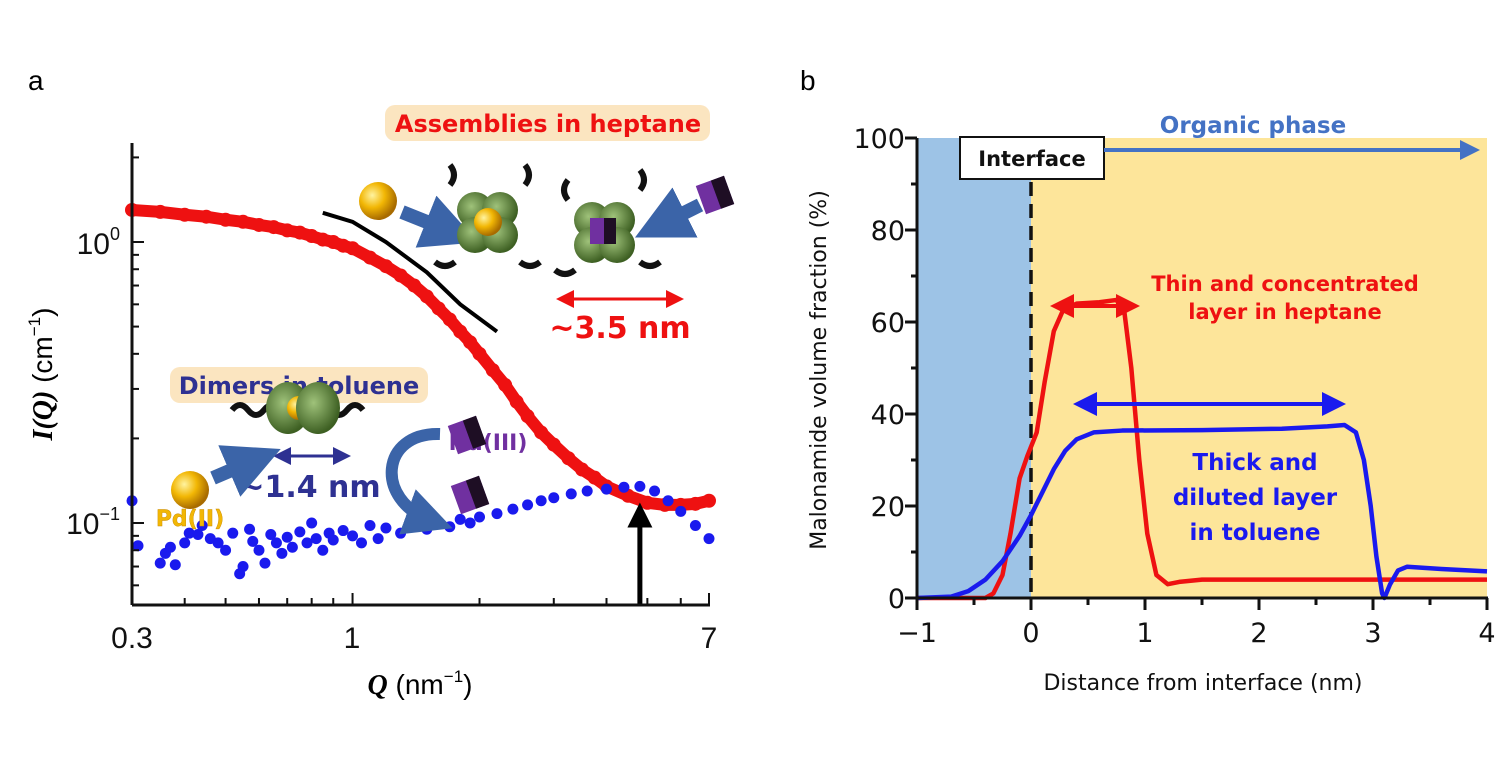 This screenshot has height=778, width=1500. I want to click on aqueous-phase-region, so click(974, 368).